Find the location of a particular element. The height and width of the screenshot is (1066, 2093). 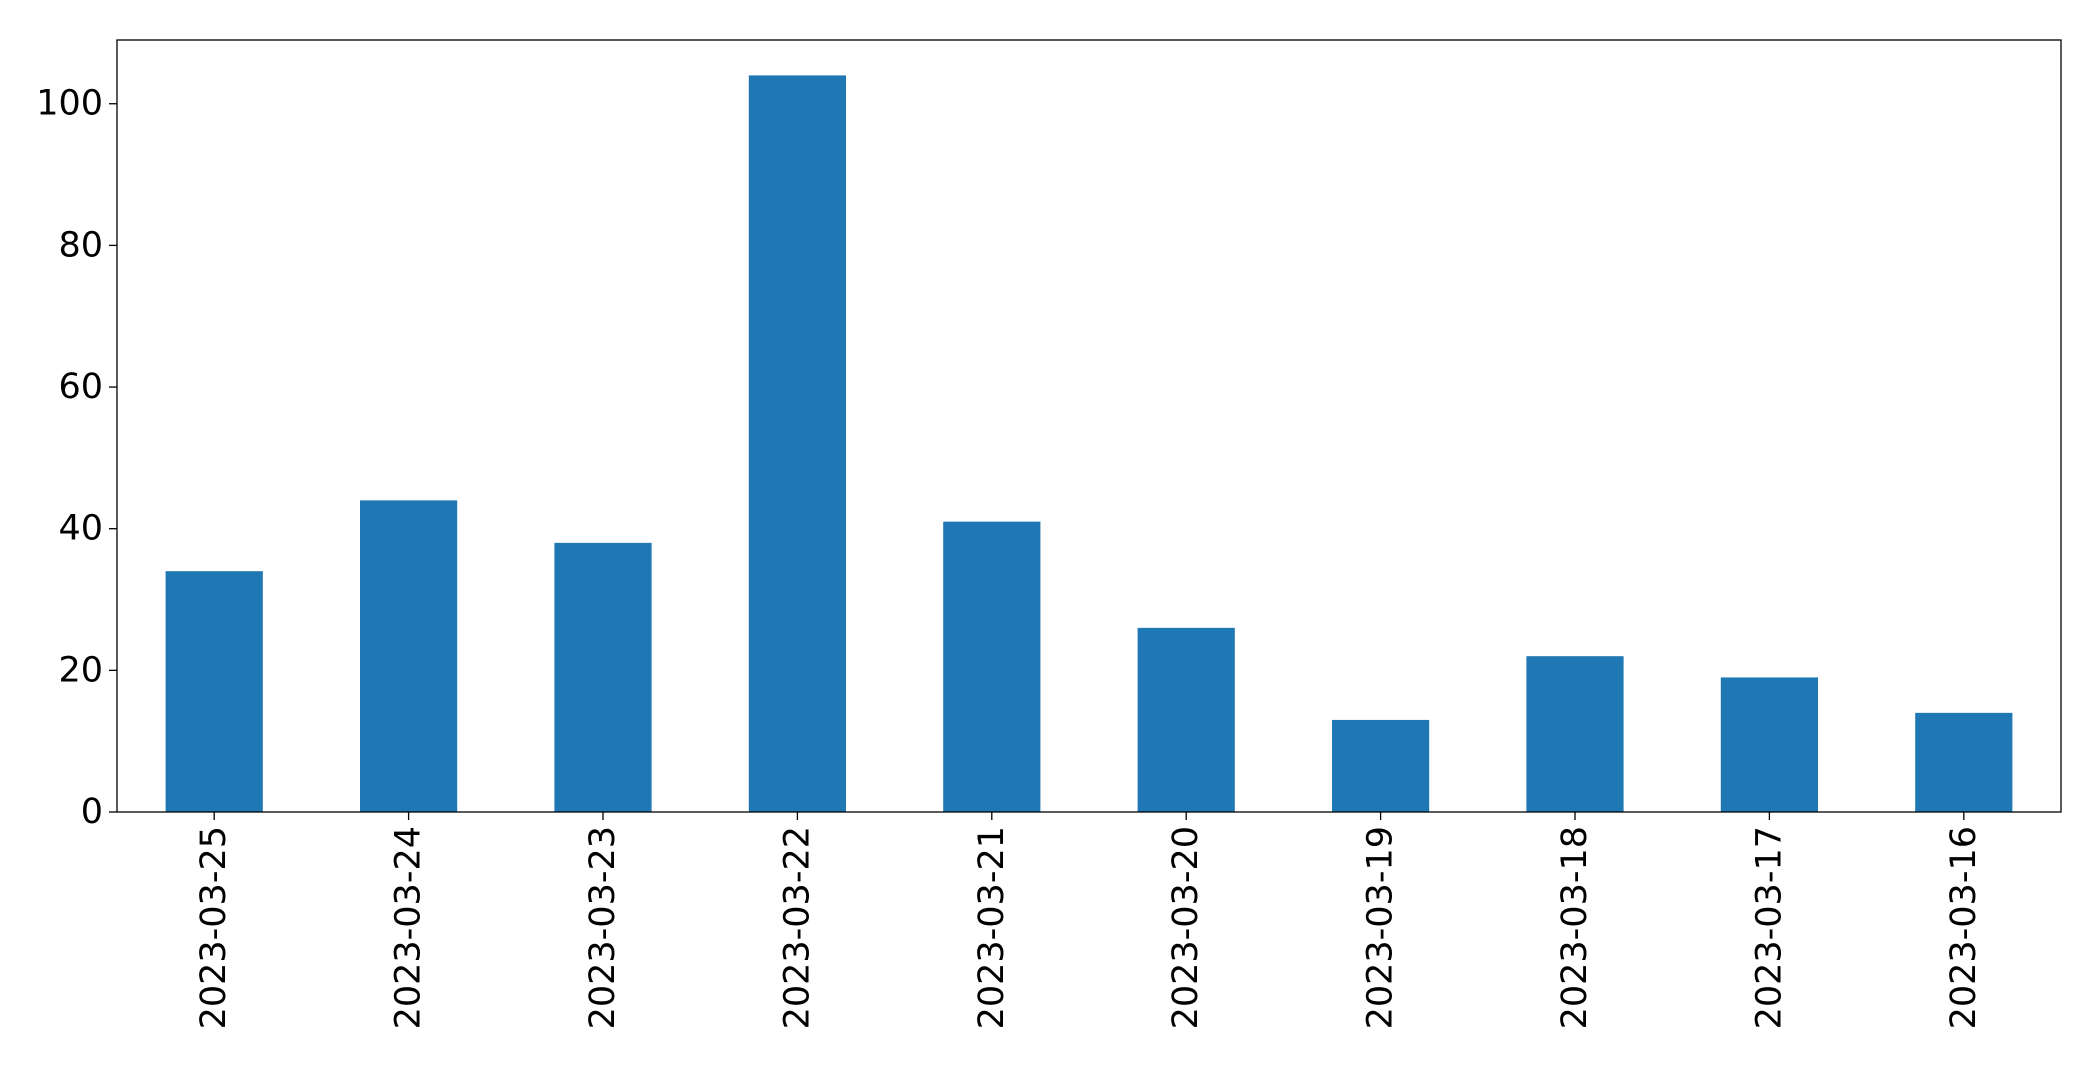

x-tick-label: 2023-03-21 is located at coordinates (992, 927).